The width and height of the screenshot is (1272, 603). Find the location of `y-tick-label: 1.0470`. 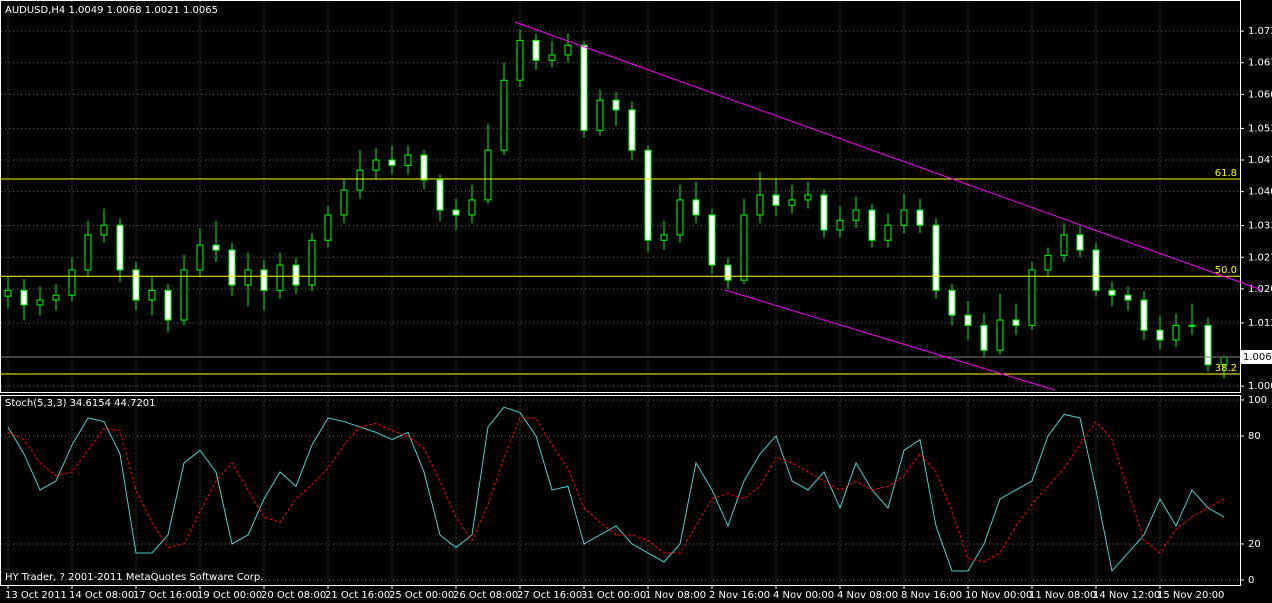

y-tick-label: 1.0470 is located at coordinates (1260, 160).